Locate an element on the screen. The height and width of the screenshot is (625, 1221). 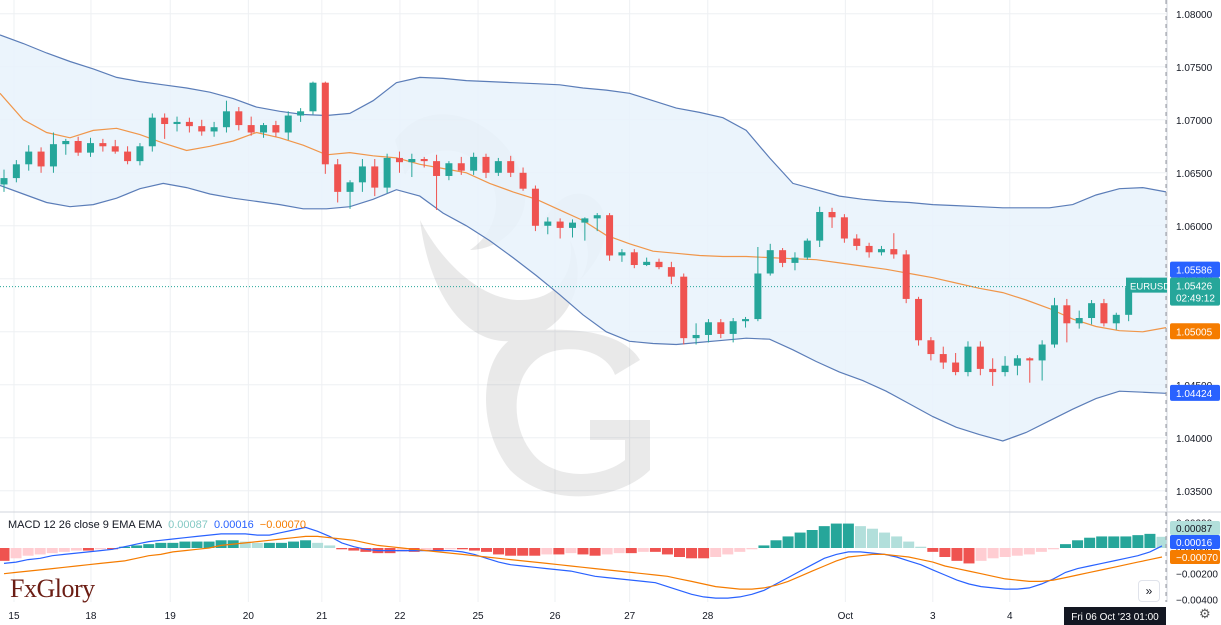
price-tick-label: 1.07500 is located at coordinates (1194, 68).